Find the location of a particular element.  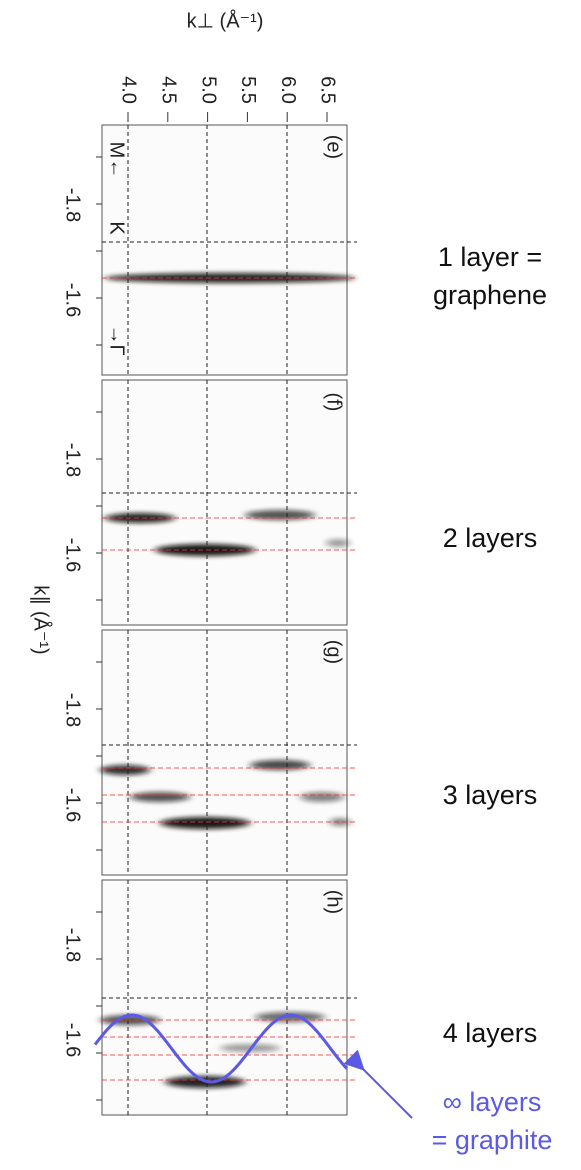

graphite-caption: = graphite is located at coordinates (492, 1140).